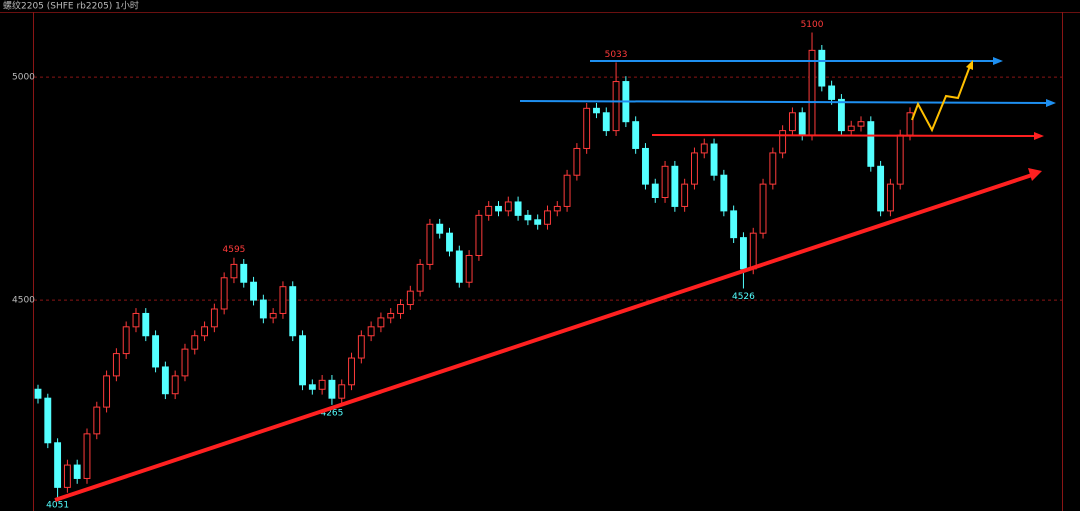 This screenshot has height=511, width=1080. What do you see at coordinates (844, 135) in the screenshot?
I see `support-line` at bounding box center [844, 135].